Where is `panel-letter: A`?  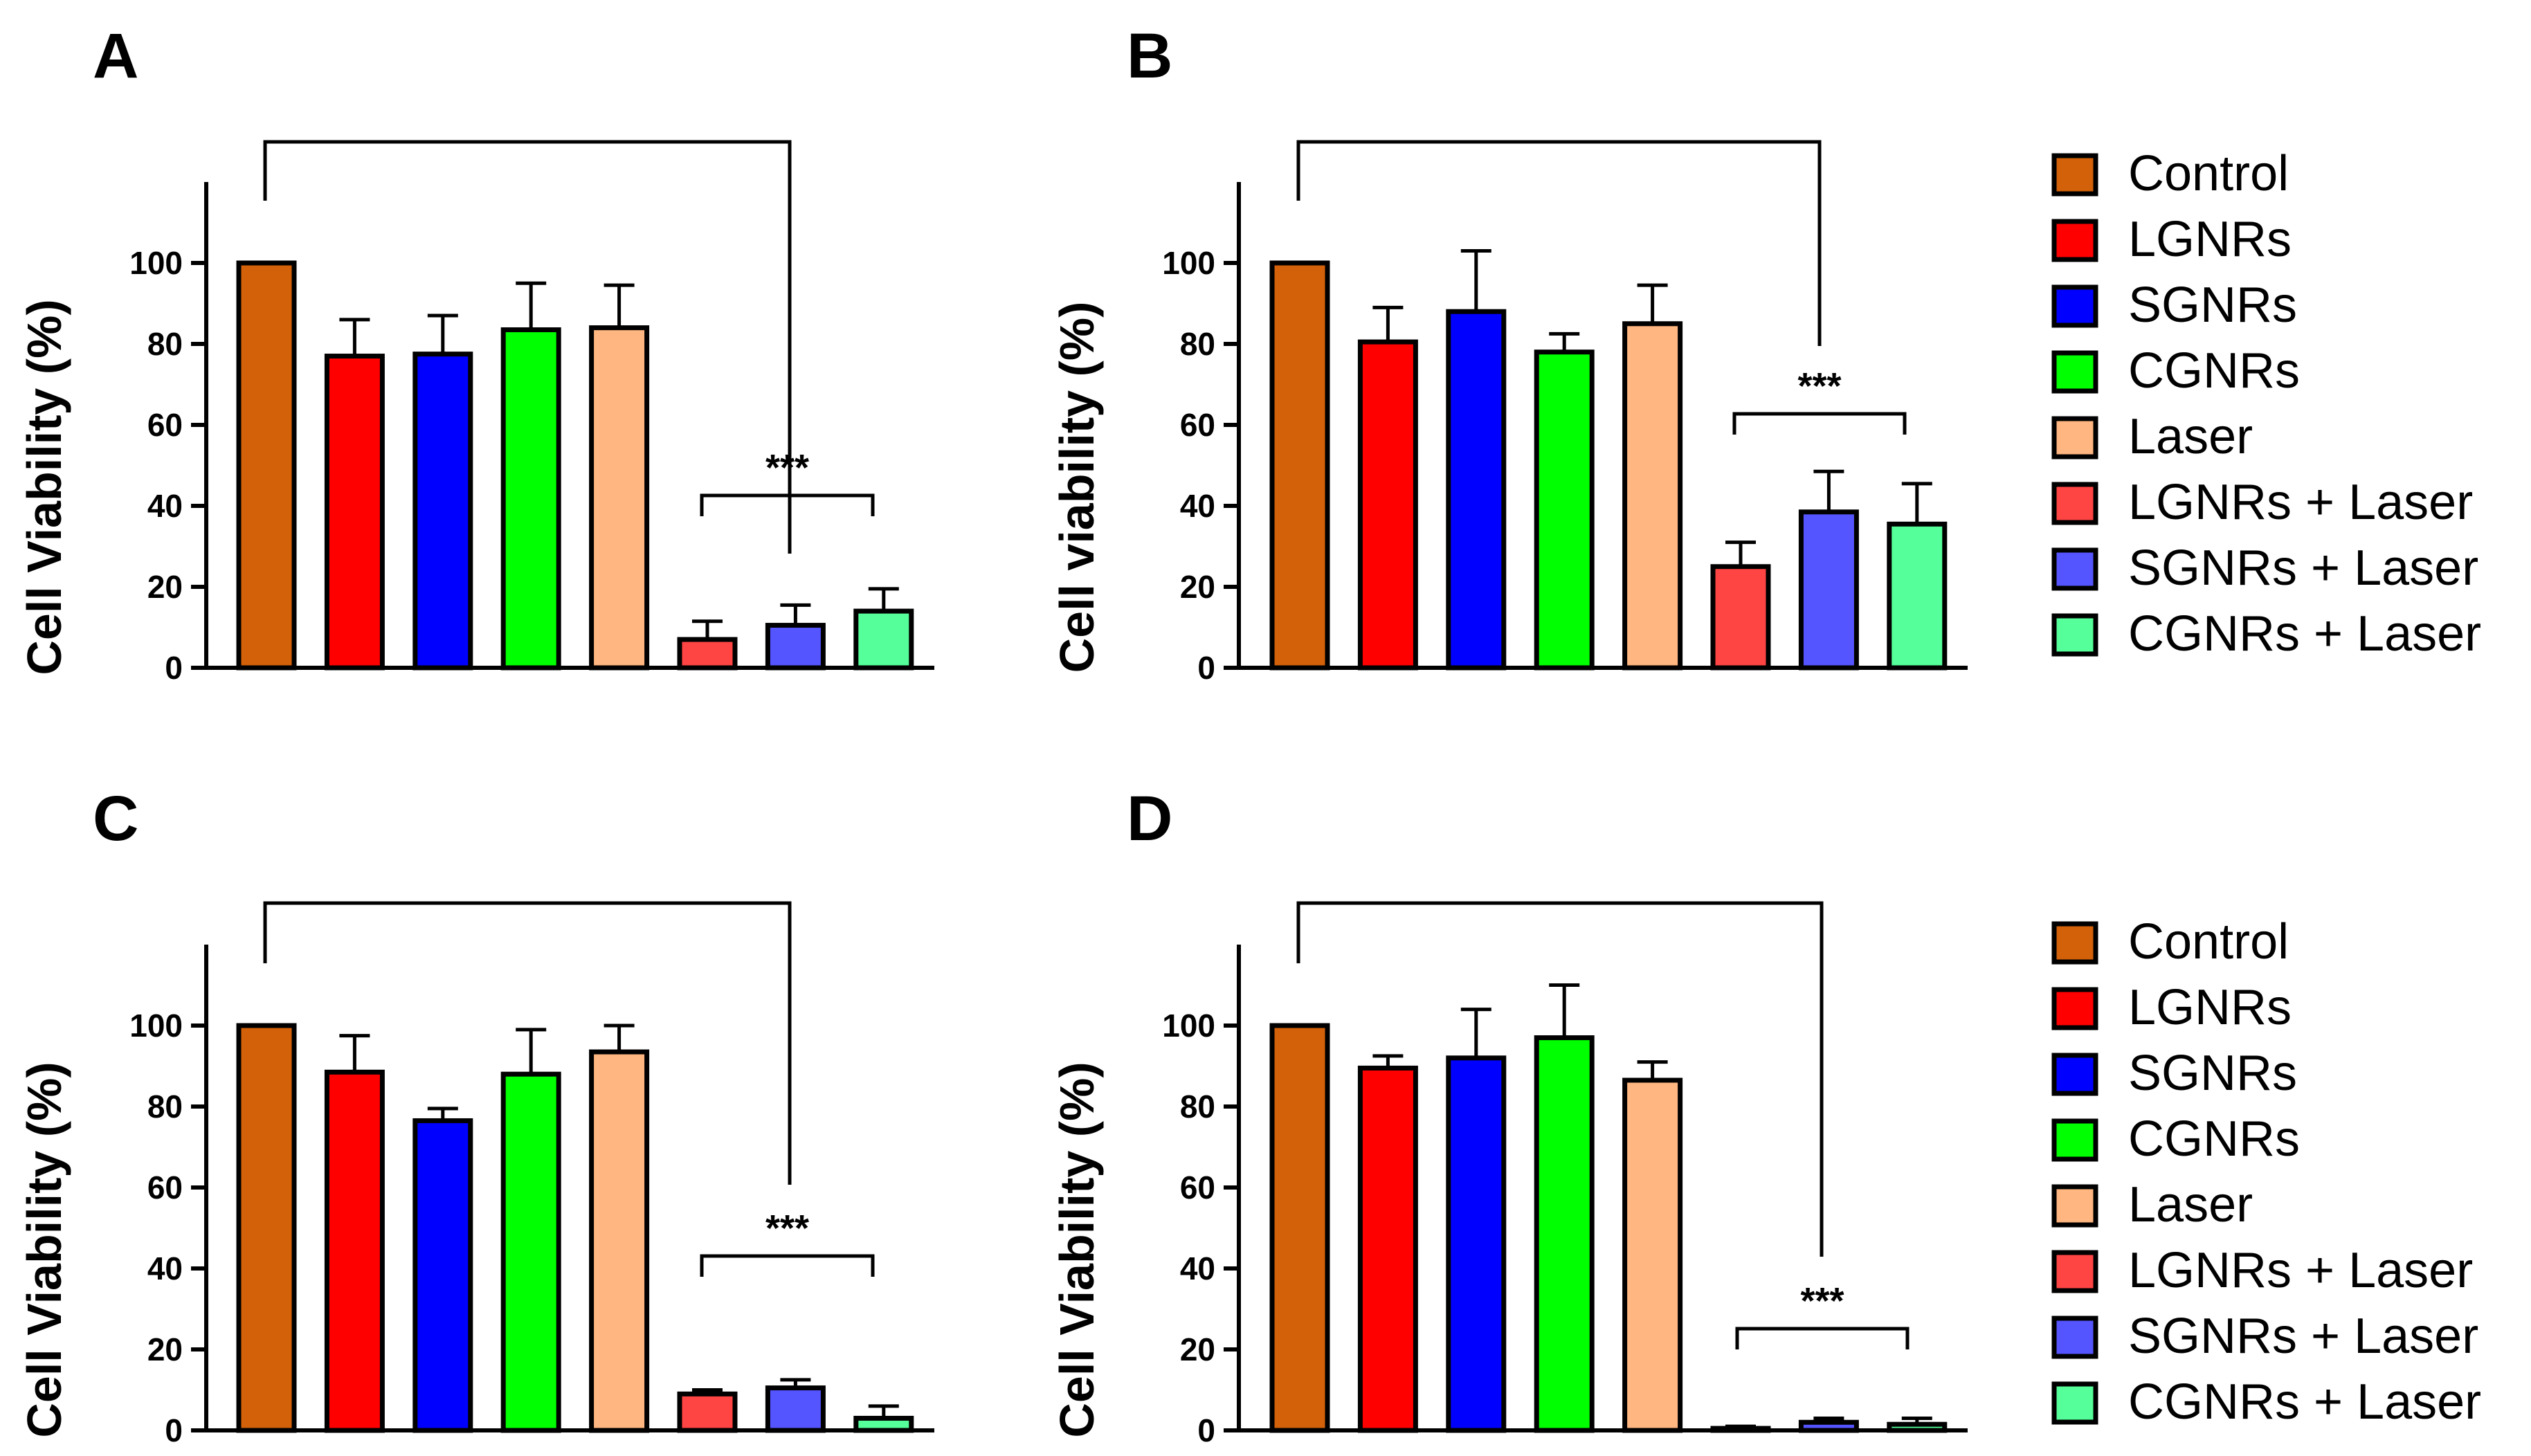 panel-letter: A is located at coordinates (115, 56).